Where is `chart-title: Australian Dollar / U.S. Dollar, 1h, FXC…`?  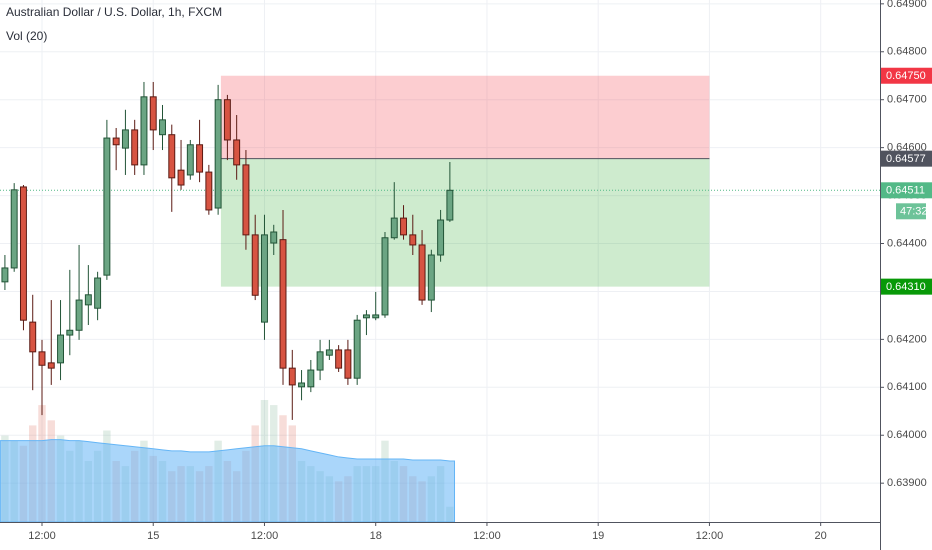 chart-title: Australian Dollar / U.S. Dollar, 1h, FXC… is located at coordinates (114, 12).